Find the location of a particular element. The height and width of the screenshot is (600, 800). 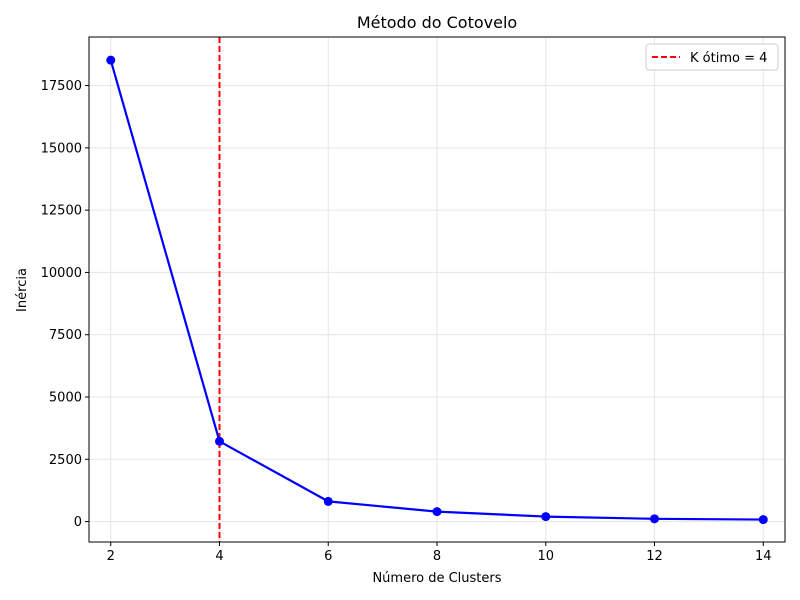

x-tick-label: 12 is located at coordinates (654, 556).